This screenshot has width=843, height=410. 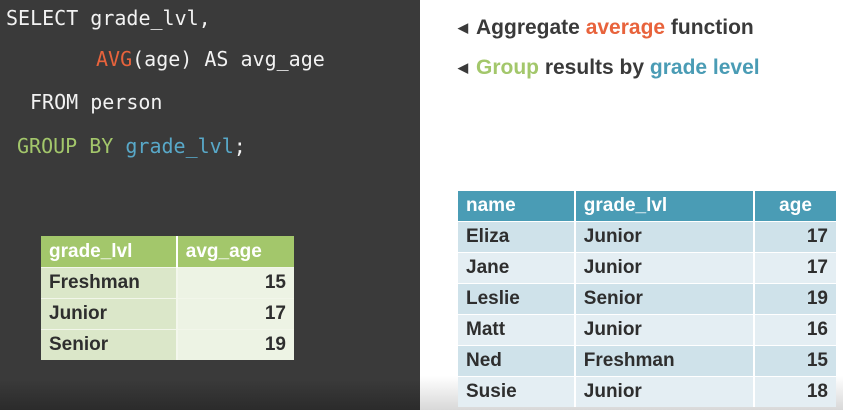 What do you see at coordinates (516, 237) in the screenshot?
I see `person-cell-name: Eliza` at bounding box center [516, 237].